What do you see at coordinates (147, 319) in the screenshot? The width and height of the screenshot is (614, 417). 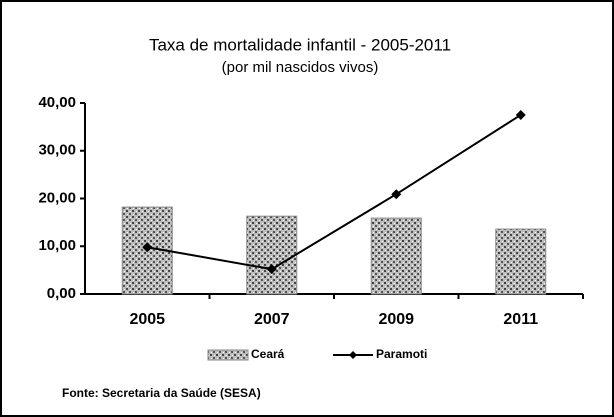 I see `x-tick-label: 2005` at bounding box center [147, 319].